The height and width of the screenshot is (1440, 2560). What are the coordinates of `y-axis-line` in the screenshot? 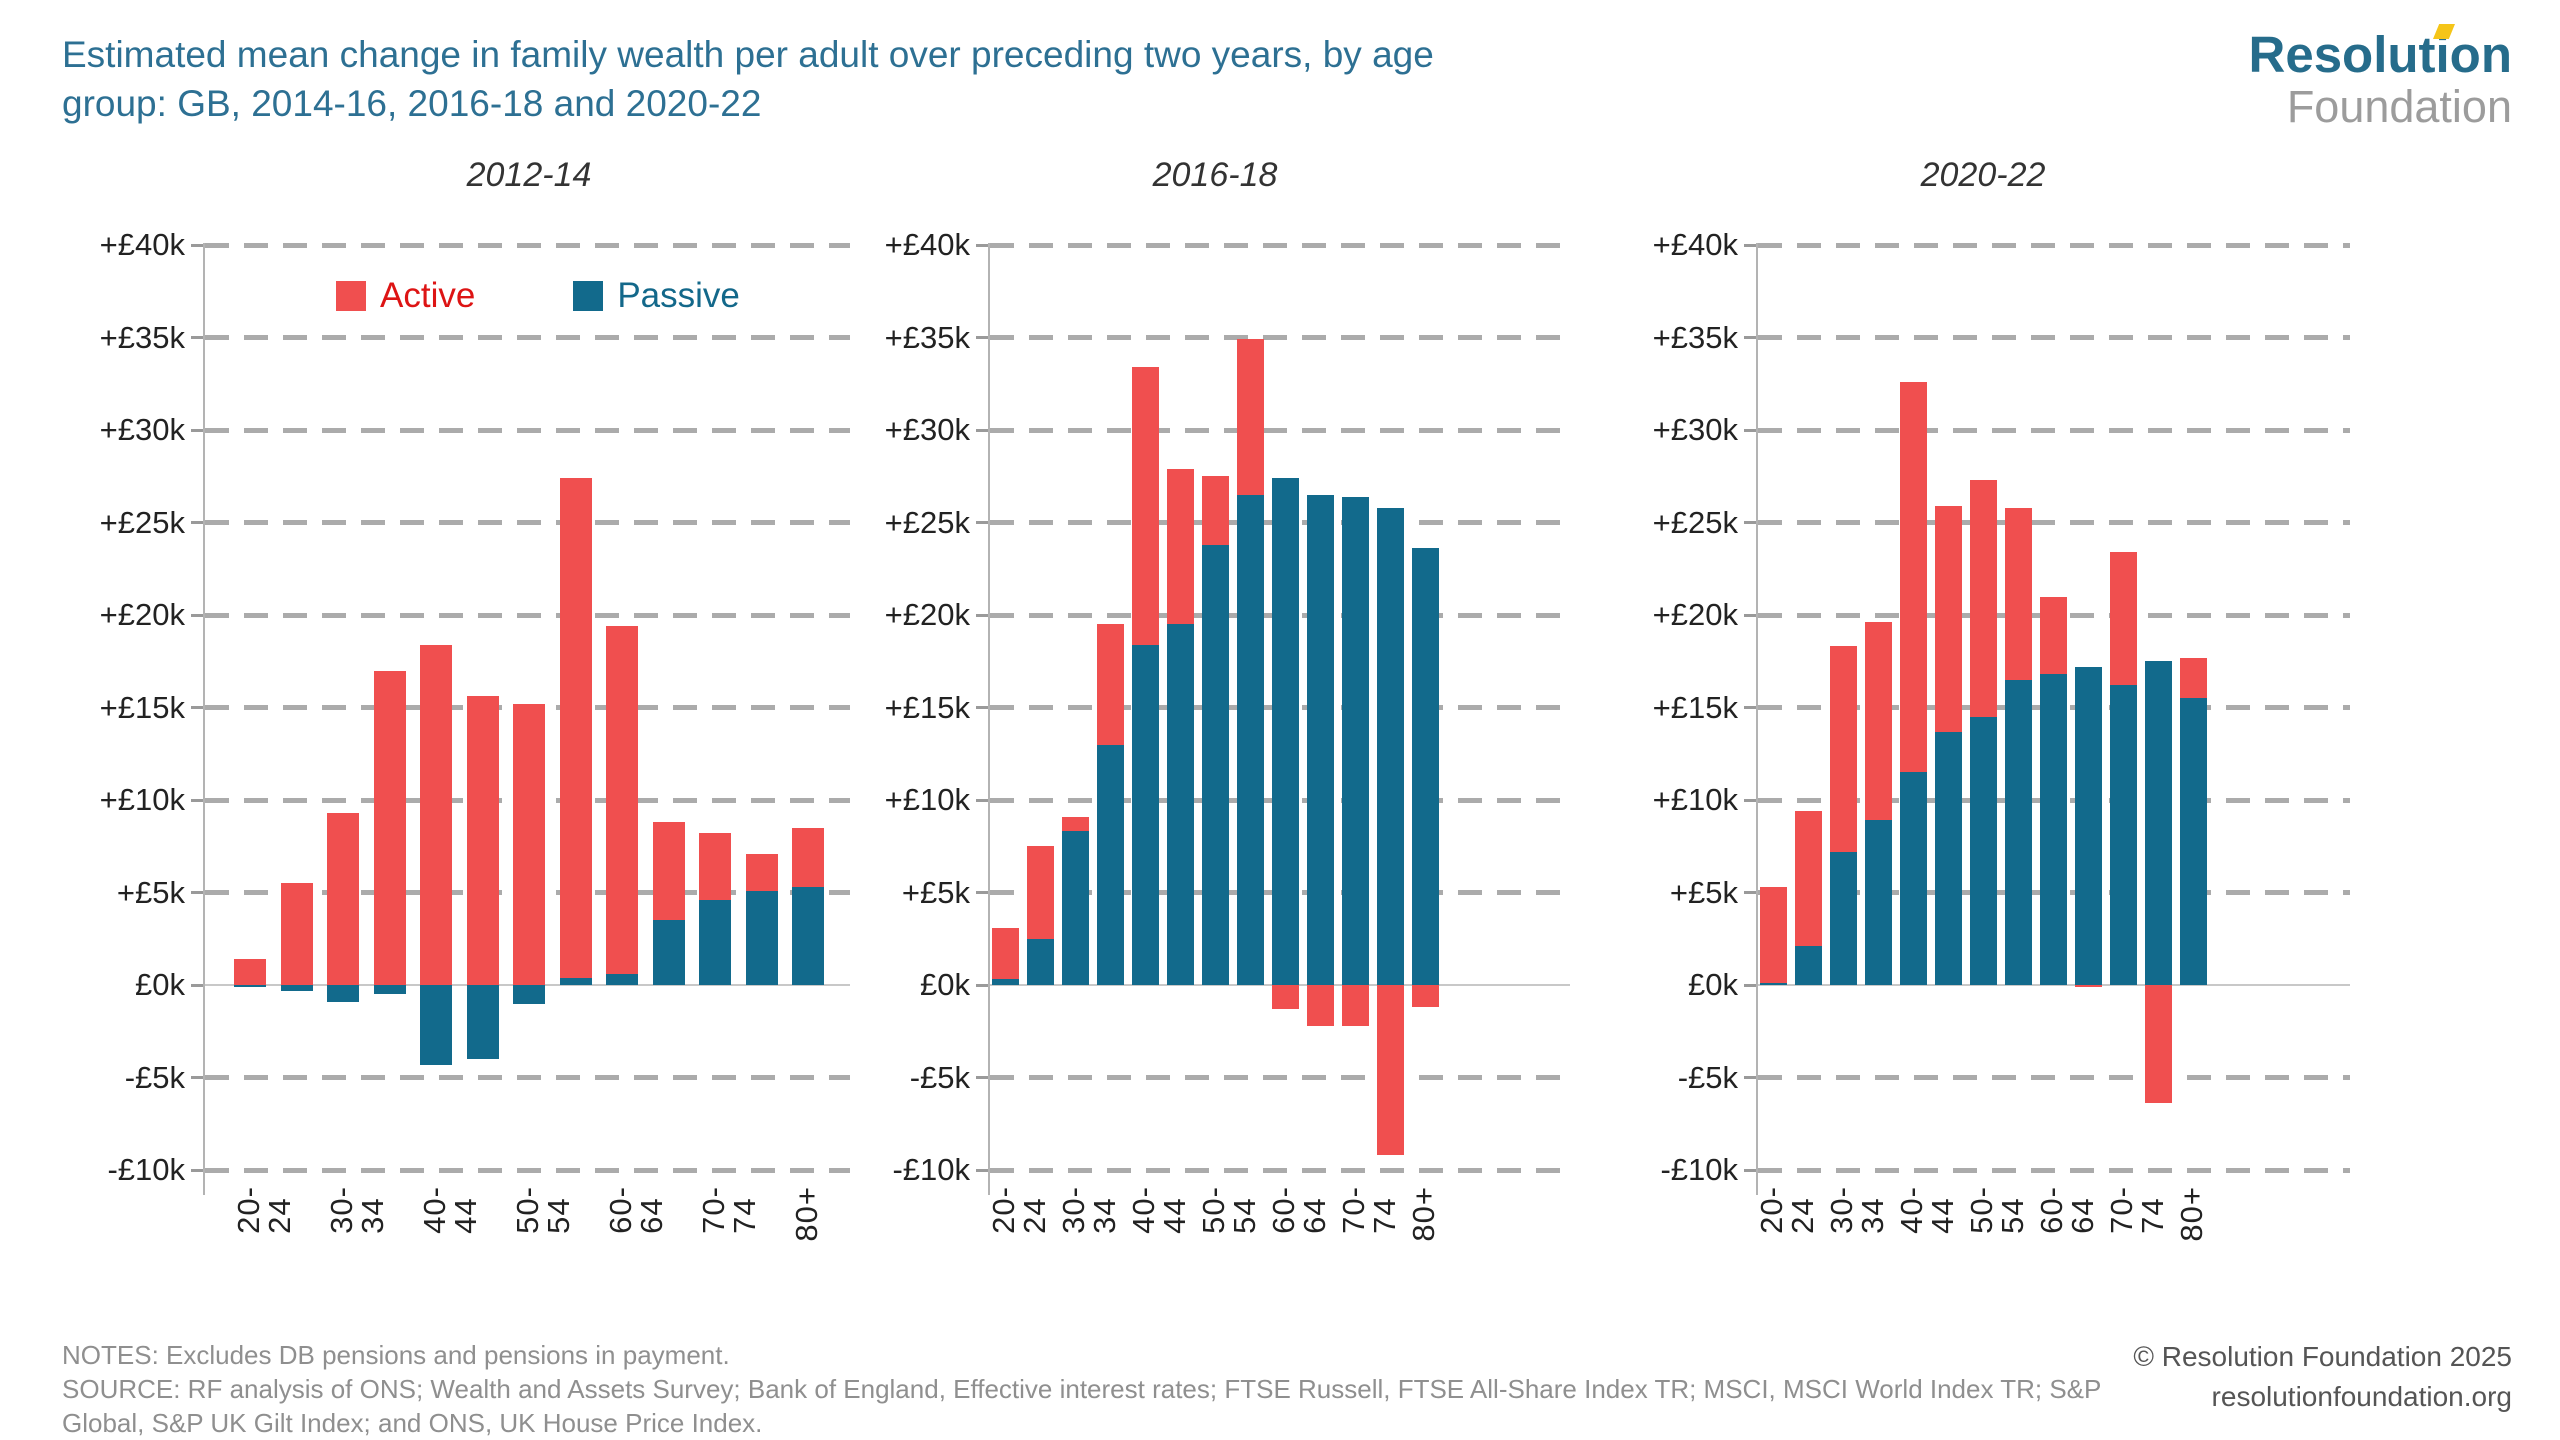 It's located at (1757, 719).